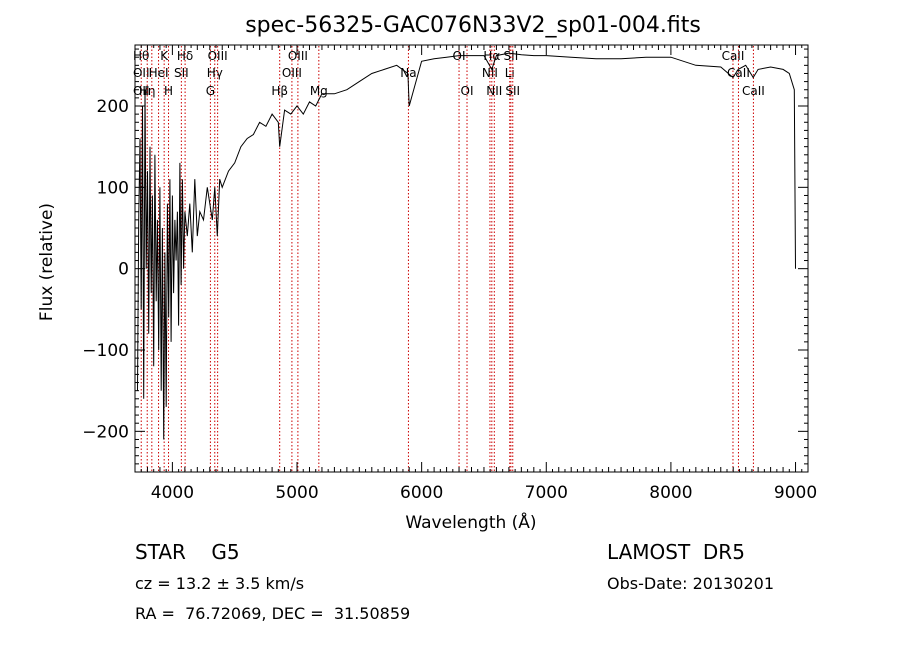 The width and height of the screenshot is (900, 649). Describe the element at coordinates (676, 552) in the screenshot. I see `survey-name: LAMOST DR5` at that location.